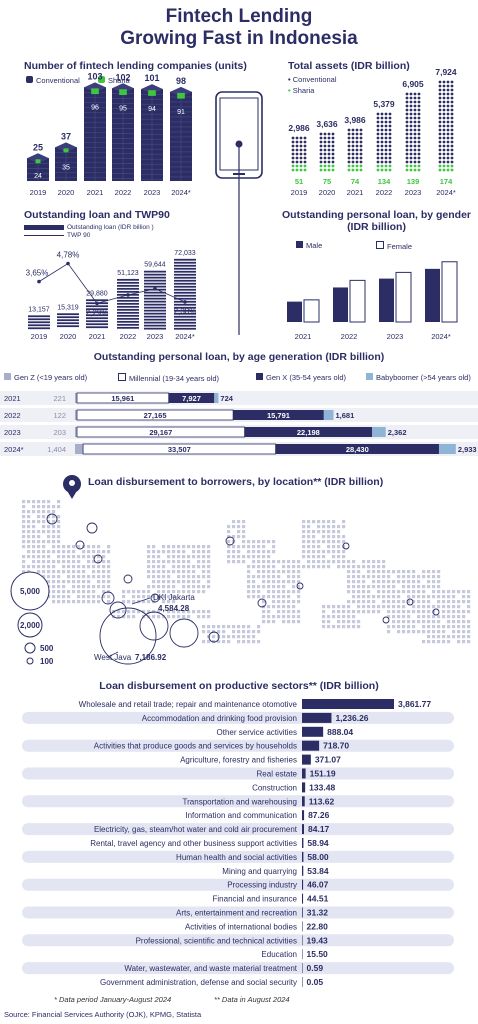 This screenshot has width=478, height=1024. What do you see at coordinates (323, 774) in the screenshot?
I see `sector-value-label: 151.19` at bounding box center [323, 774].